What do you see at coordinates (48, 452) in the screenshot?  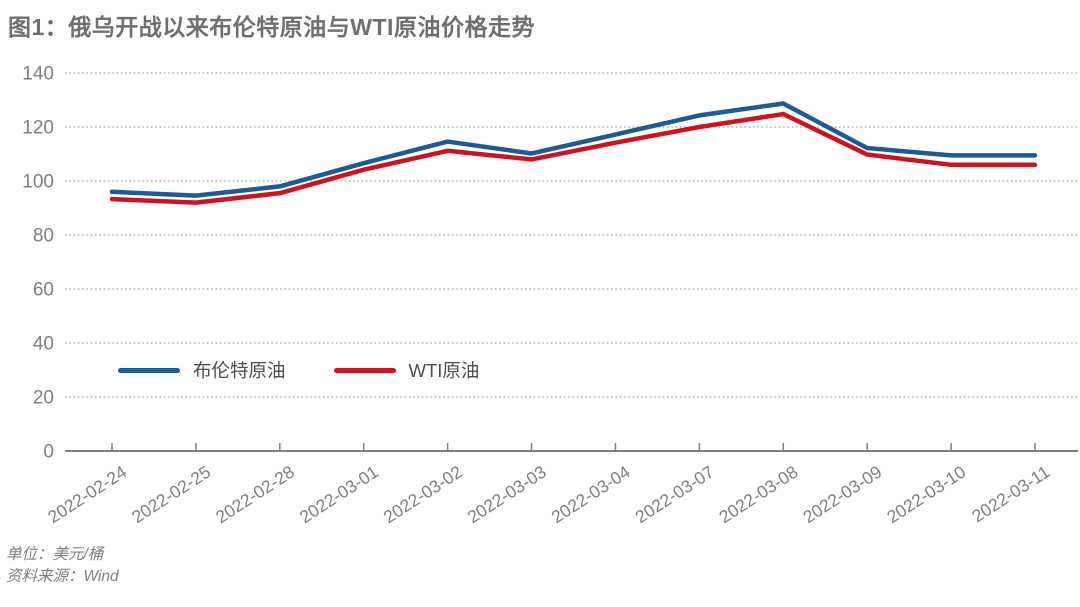 I see `svg-text: 0` at bounding box center [48, 452].